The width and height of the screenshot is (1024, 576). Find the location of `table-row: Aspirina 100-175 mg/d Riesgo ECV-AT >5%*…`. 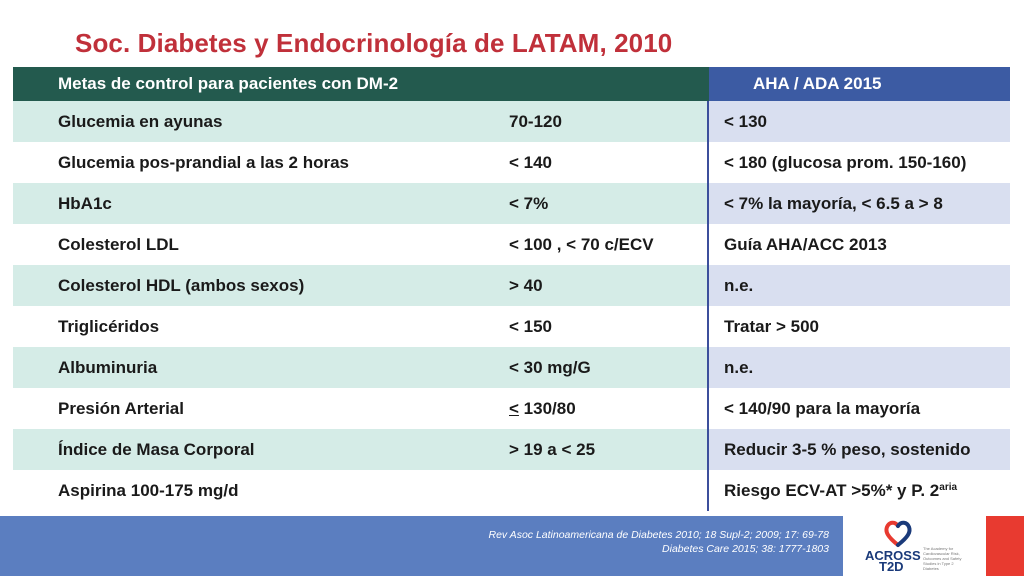

table-row: Aspirina 100-175 mg/d Riesgo ECV-AT >5%*… is located at coordinates (511, 490).